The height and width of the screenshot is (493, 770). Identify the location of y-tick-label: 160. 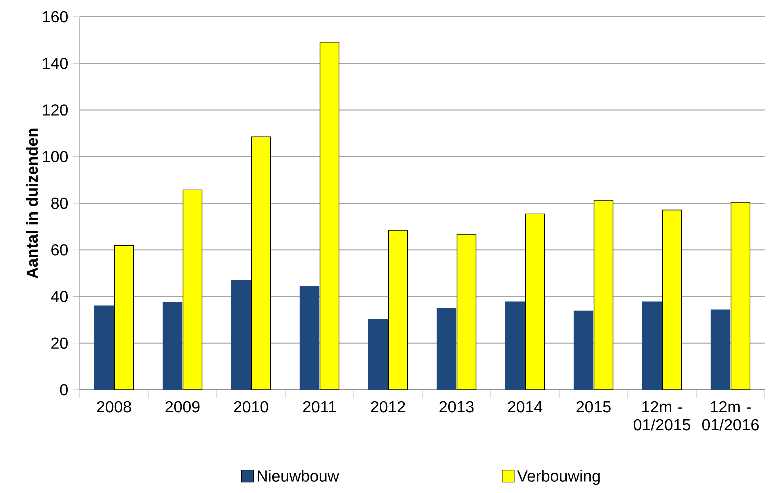
(55, 17).